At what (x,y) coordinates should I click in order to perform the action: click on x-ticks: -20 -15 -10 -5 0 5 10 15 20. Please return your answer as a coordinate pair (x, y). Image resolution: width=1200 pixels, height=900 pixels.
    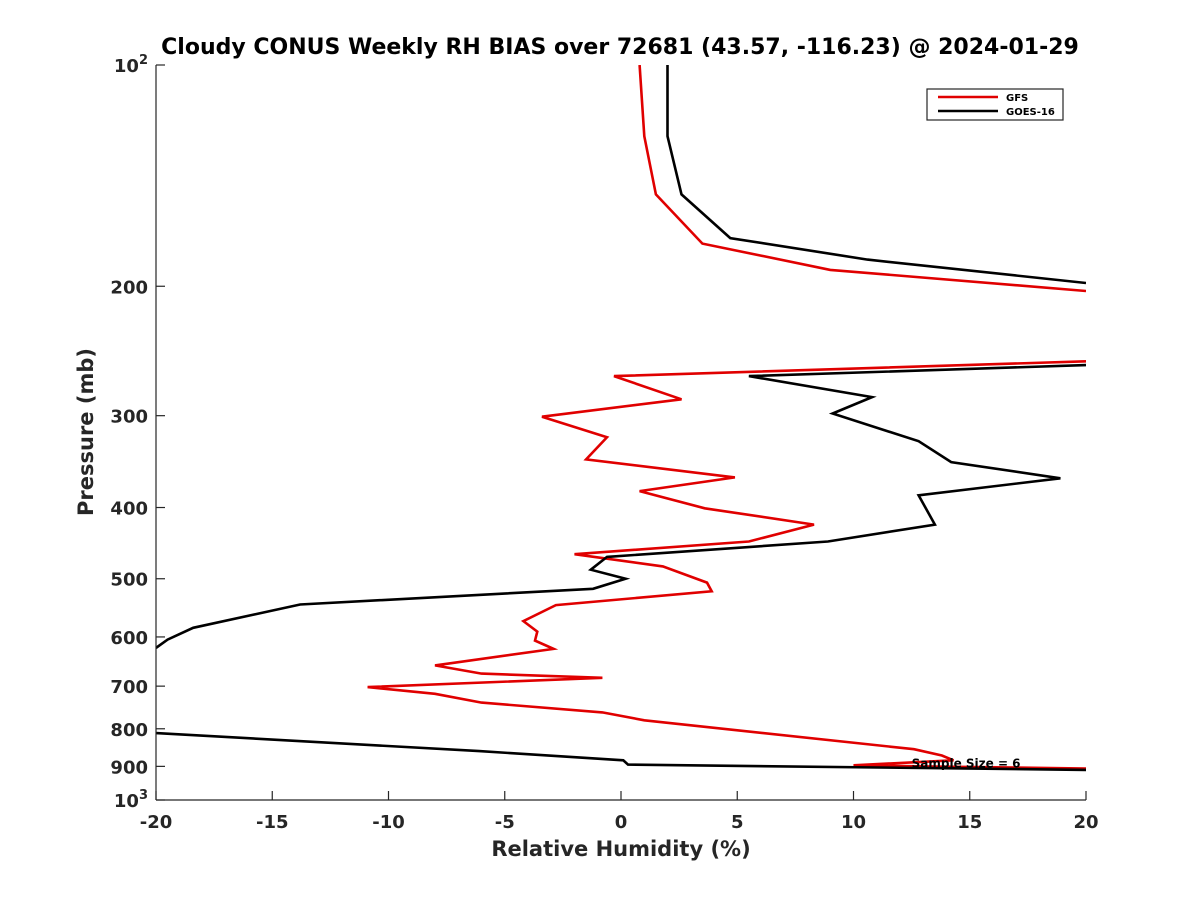
    Looking at the image, I should click on (619, 812).